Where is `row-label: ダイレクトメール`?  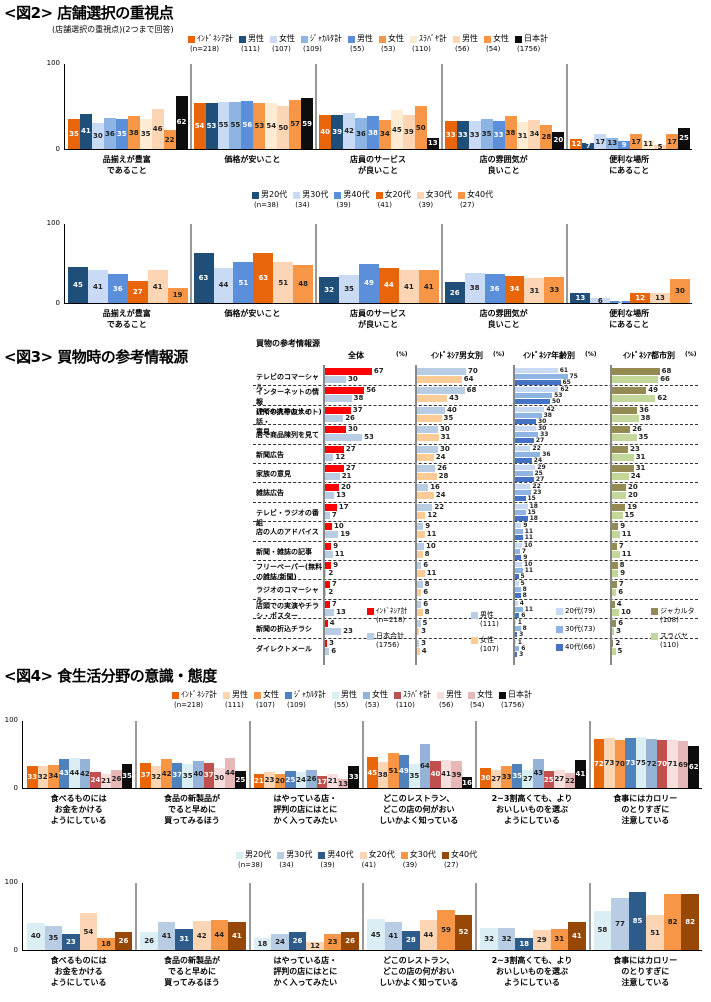 row-label: ダイレクトメール is located at coordinates (284, 648).